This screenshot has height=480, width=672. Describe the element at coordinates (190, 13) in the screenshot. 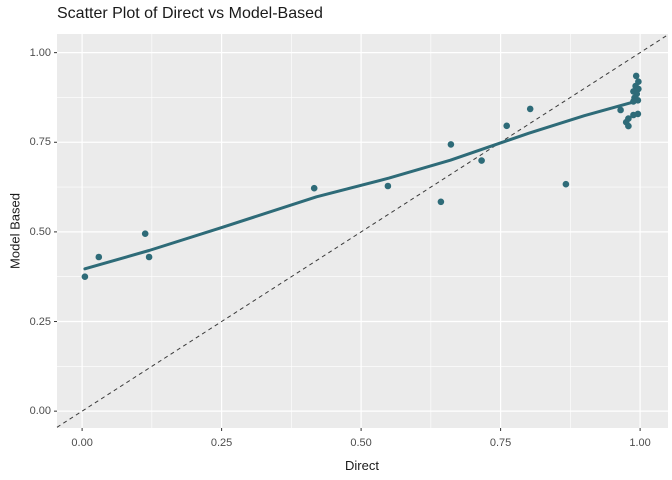

I see `chart-title: Scatter Plot of Direct vs Model-Based` at that location.